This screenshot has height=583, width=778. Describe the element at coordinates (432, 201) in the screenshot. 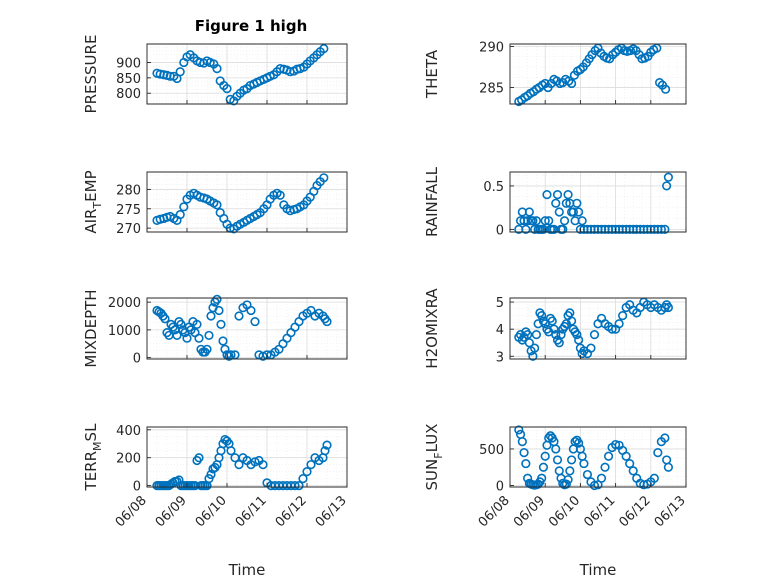

I see `y-axis-label: RAINFALL` at that location.